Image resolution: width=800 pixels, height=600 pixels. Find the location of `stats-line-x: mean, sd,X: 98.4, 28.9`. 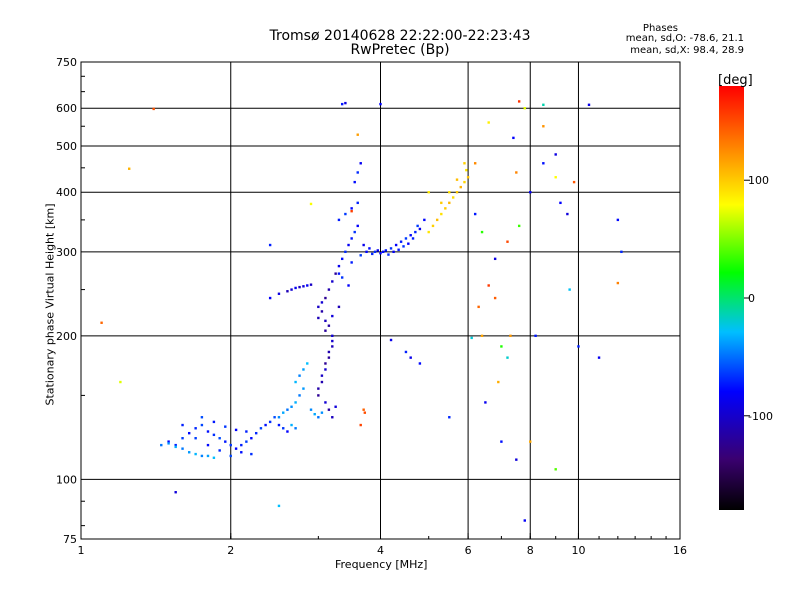

stats-line-x: mean, sd,X: 98.4, 28.9 is located at coordinates (687, 50).